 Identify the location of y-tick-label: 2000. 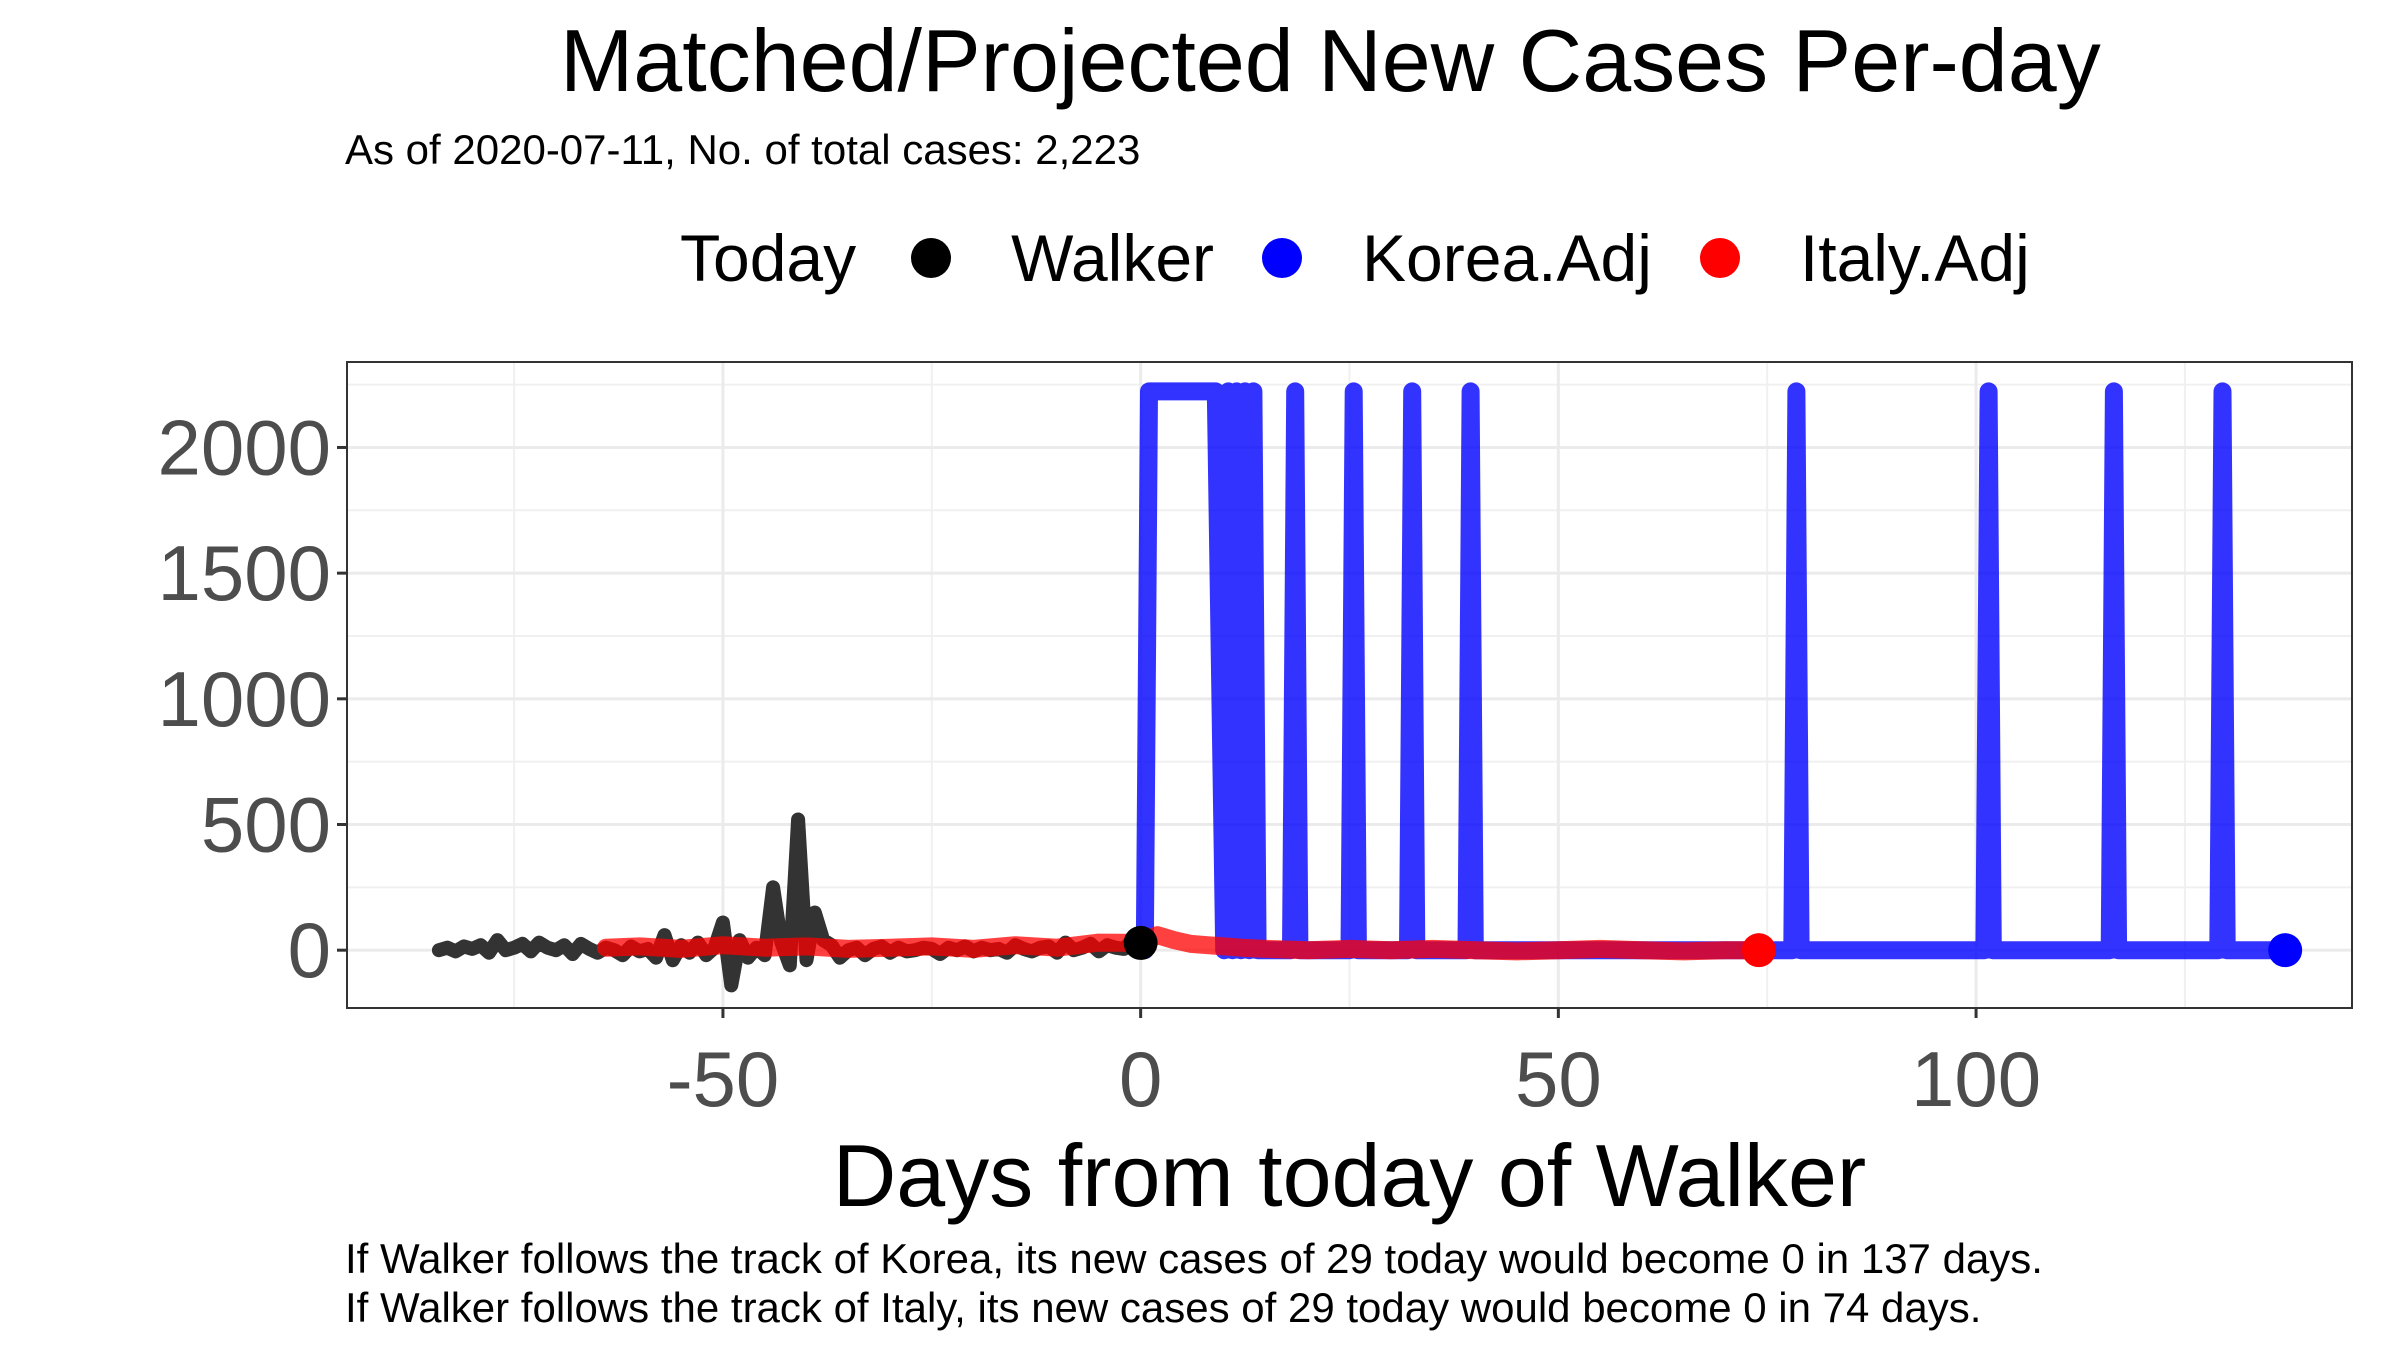
(244, 447).